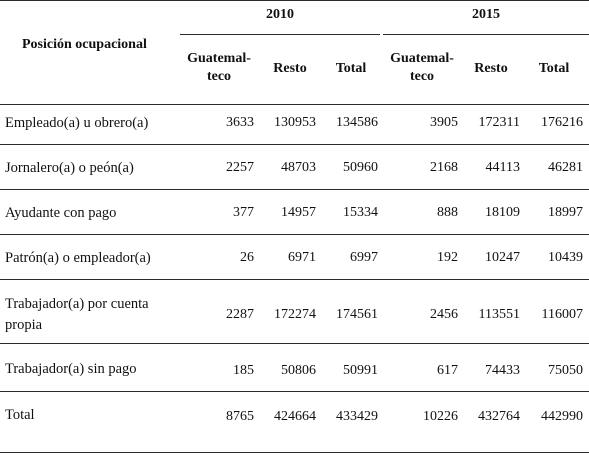  Describe the element at coordinates (69, 168) in the screenshot. I see `row-label: Jornalero(a) o peón(a)` at that location.